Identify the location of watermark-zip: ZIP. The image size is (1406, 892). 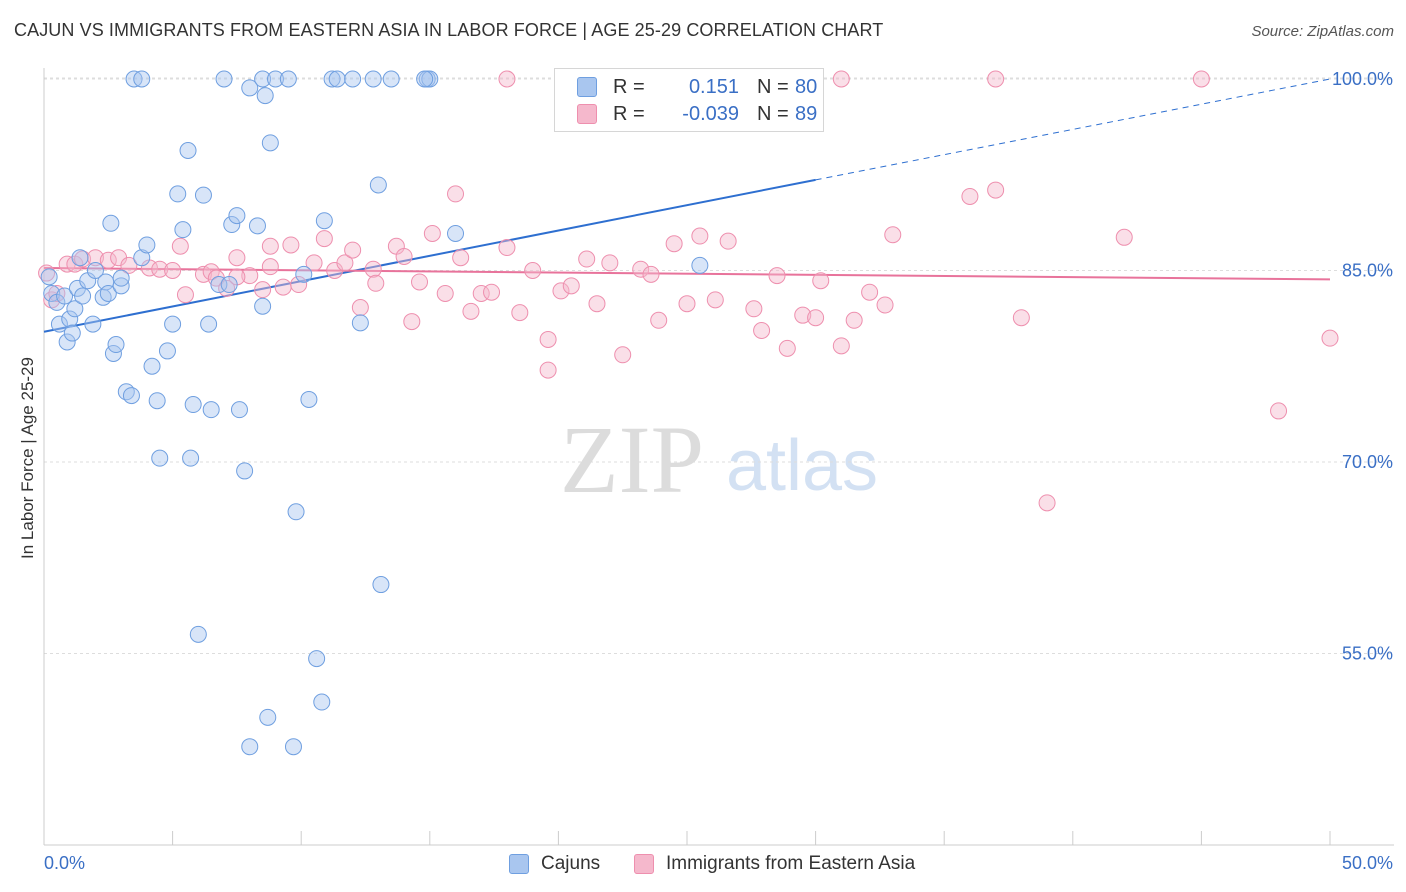
(632, 459).